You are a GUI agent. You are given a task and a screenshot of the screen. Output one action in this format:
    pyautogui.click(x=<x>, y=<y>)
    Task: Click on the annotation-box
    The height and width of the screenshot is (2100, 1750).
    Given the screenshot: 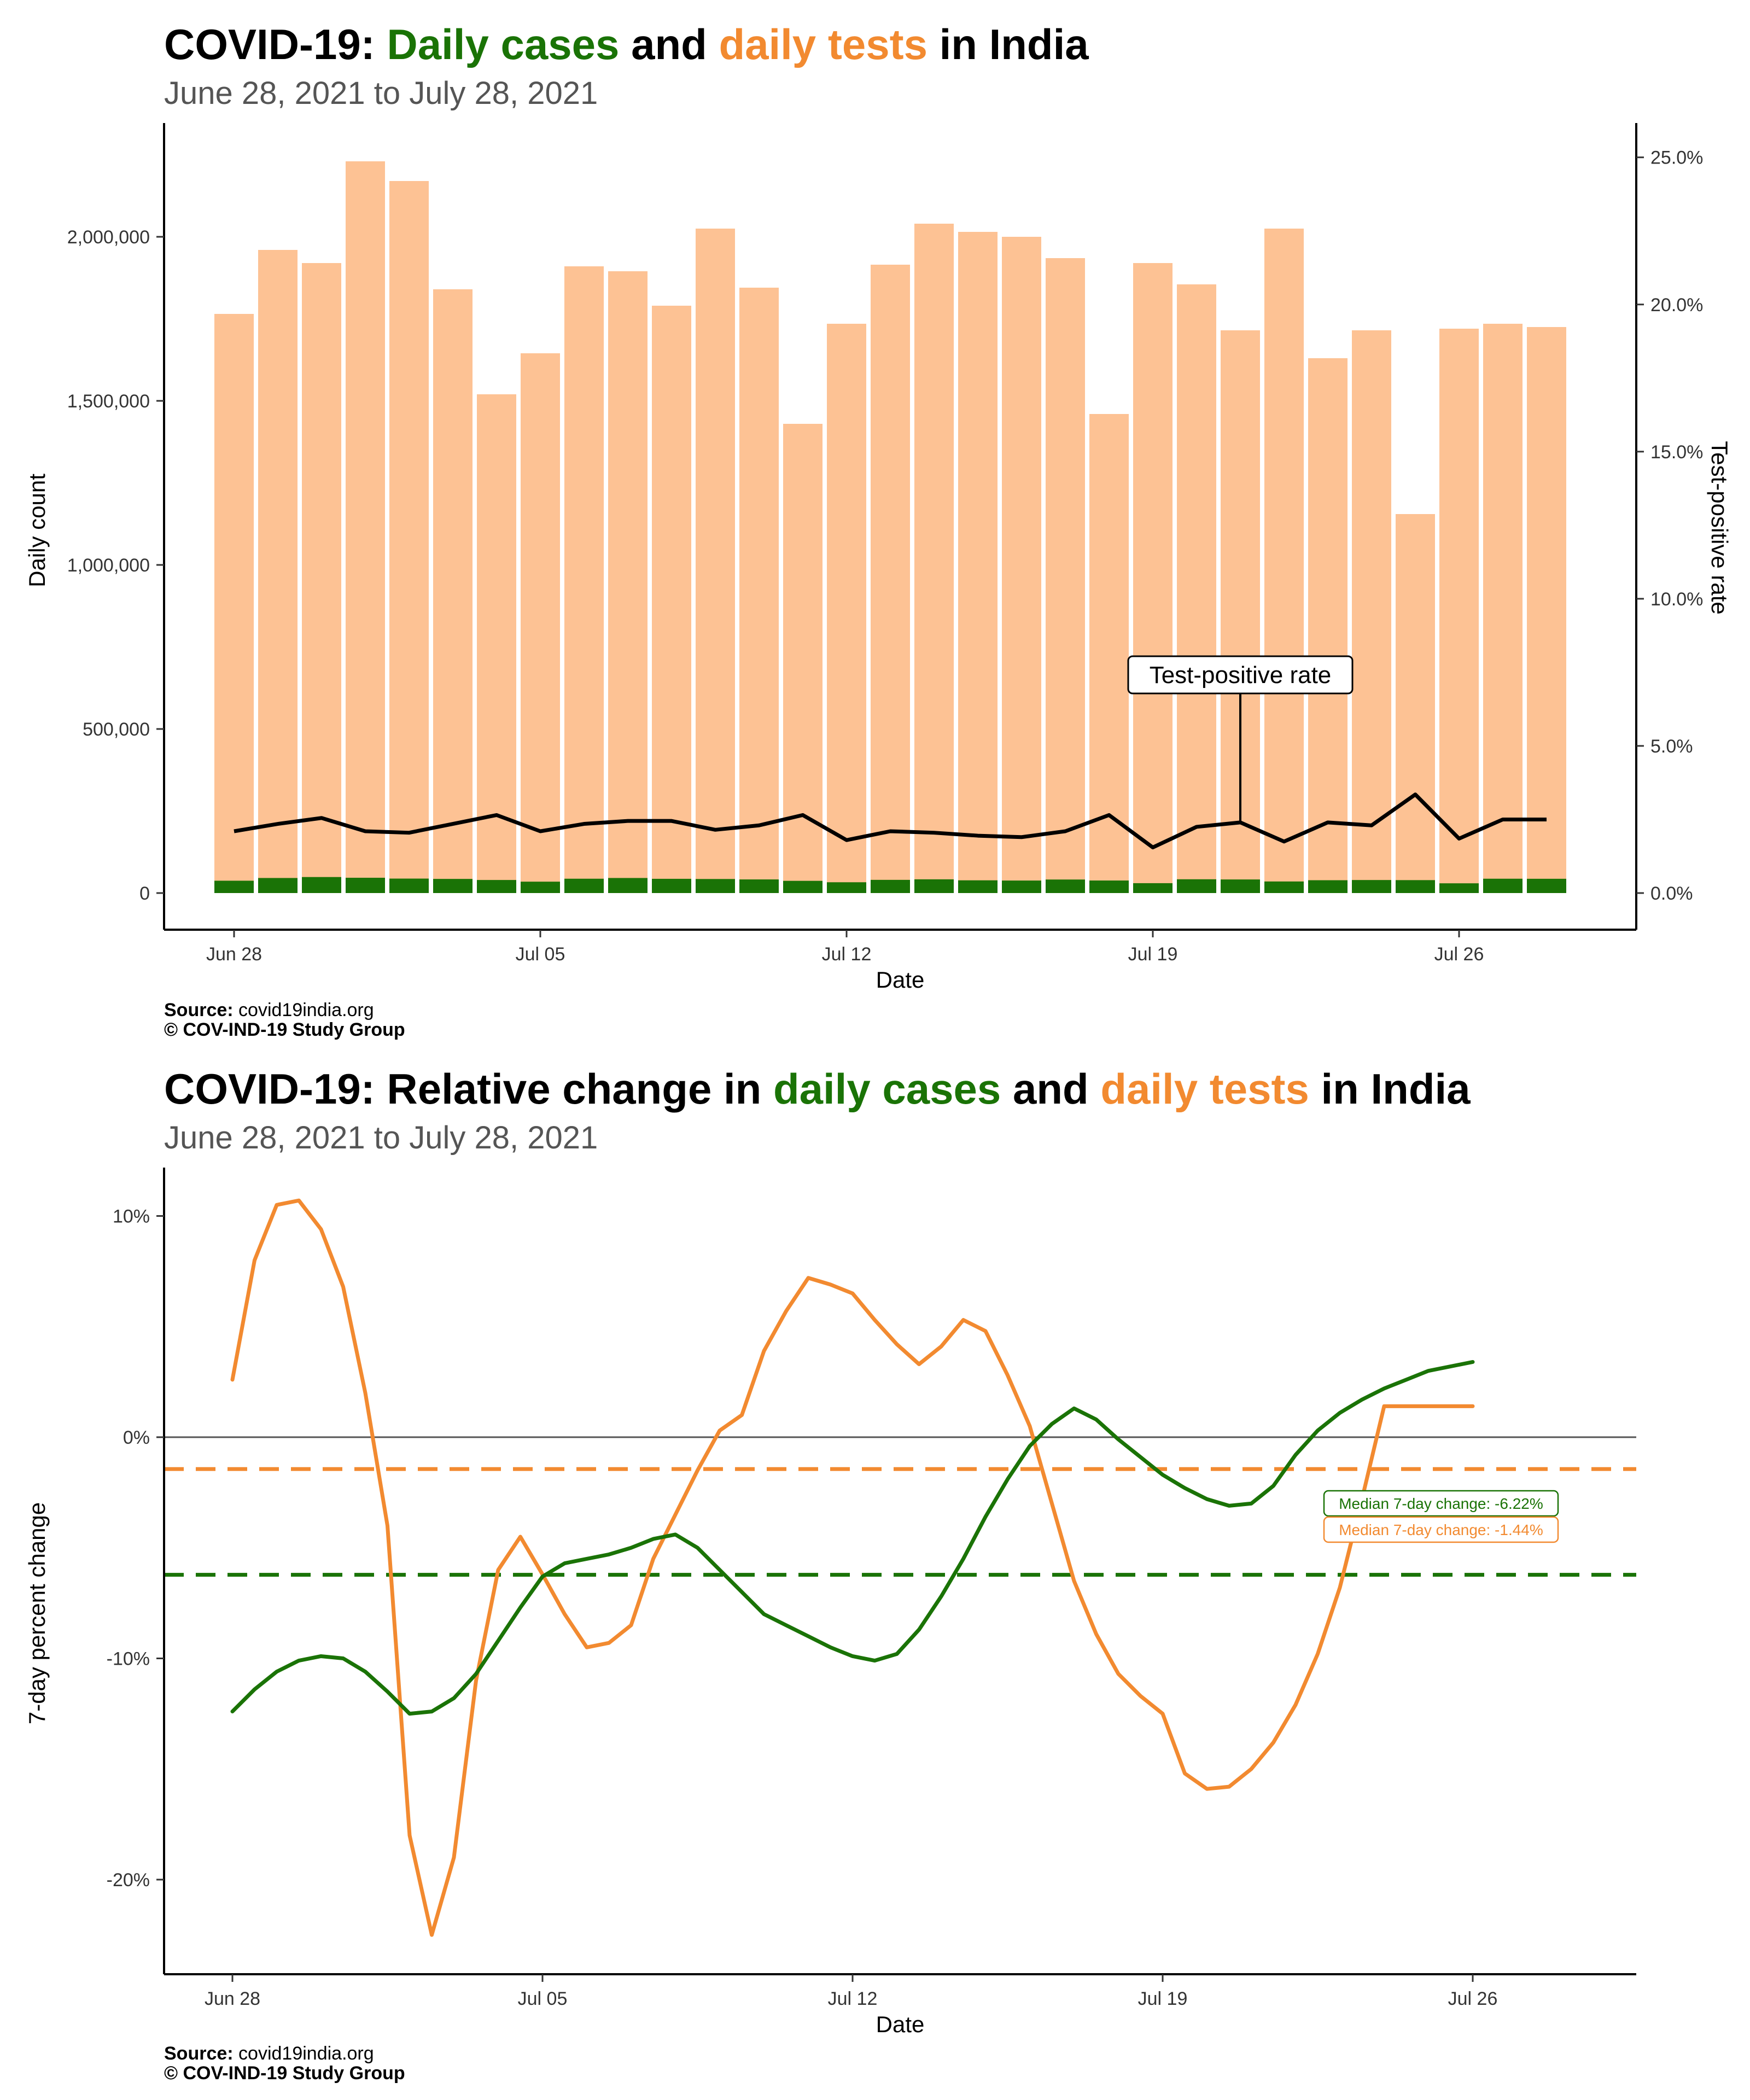 What is the action you would take?
    pyautogui.click(x=1240, y=675)
    